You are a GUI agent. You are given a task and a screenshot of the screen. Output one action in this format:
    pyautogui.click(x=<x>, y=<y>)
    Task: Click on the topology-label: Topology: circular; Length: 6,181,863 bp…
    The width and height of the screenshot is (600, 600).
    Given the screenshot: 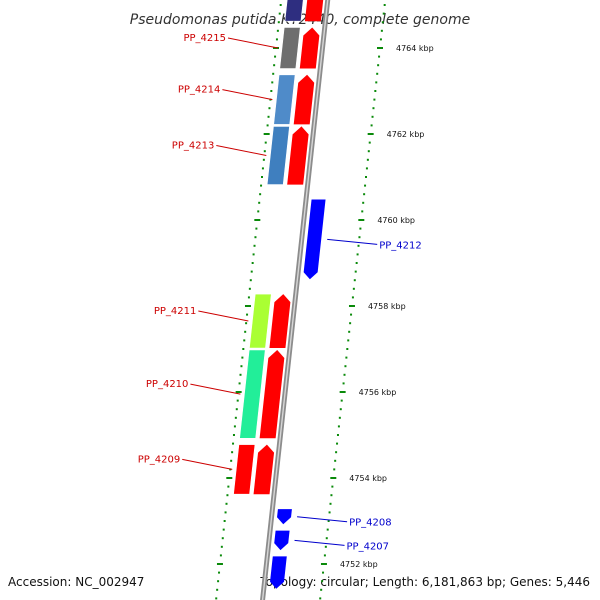 What is the action you would take?
    pyautogui.click(x=424, y=582)
    